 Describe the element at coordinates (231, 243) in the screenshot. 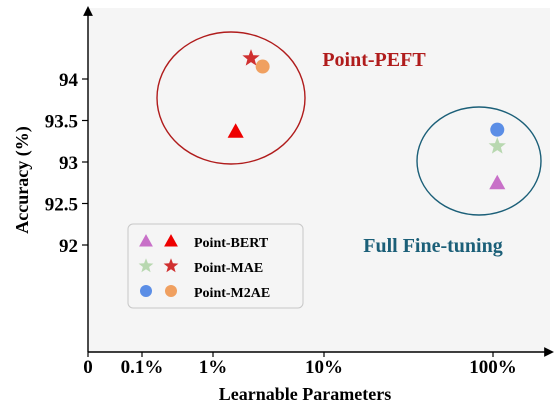

I see `legend-label-point-bert: Point-BERT` at that location.